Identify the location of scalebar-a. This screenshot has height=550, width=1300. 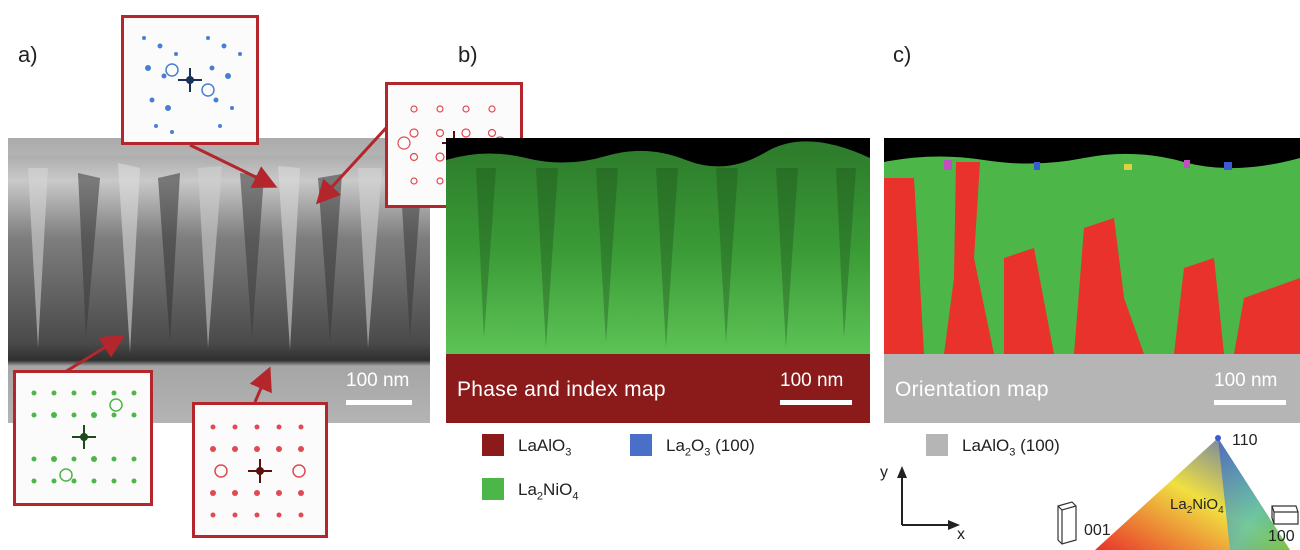
(379, 402).